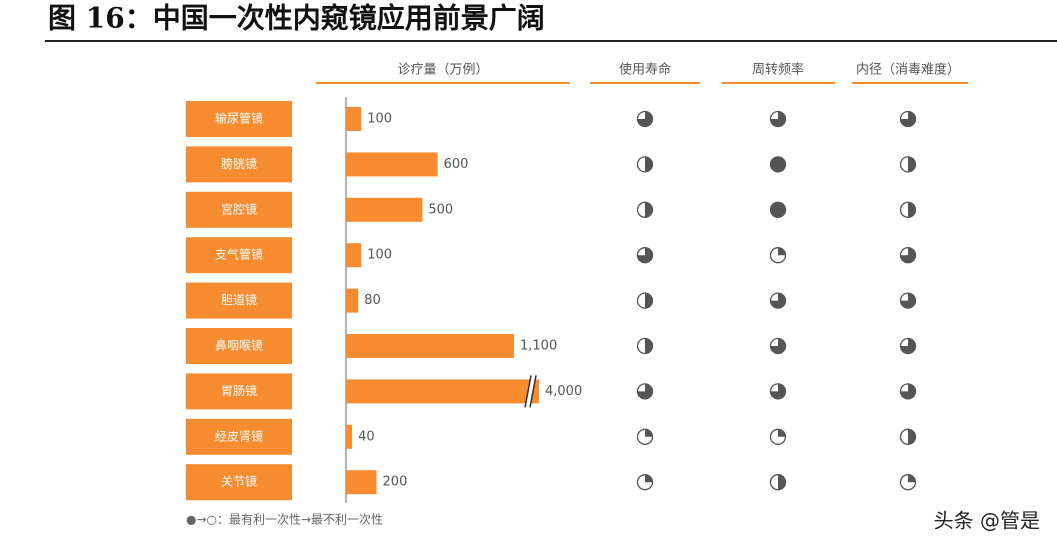 The width and height of the screenshot is (1057, 552). I want to click on column-header: 内径（消毒难度）, so click(908, 70).